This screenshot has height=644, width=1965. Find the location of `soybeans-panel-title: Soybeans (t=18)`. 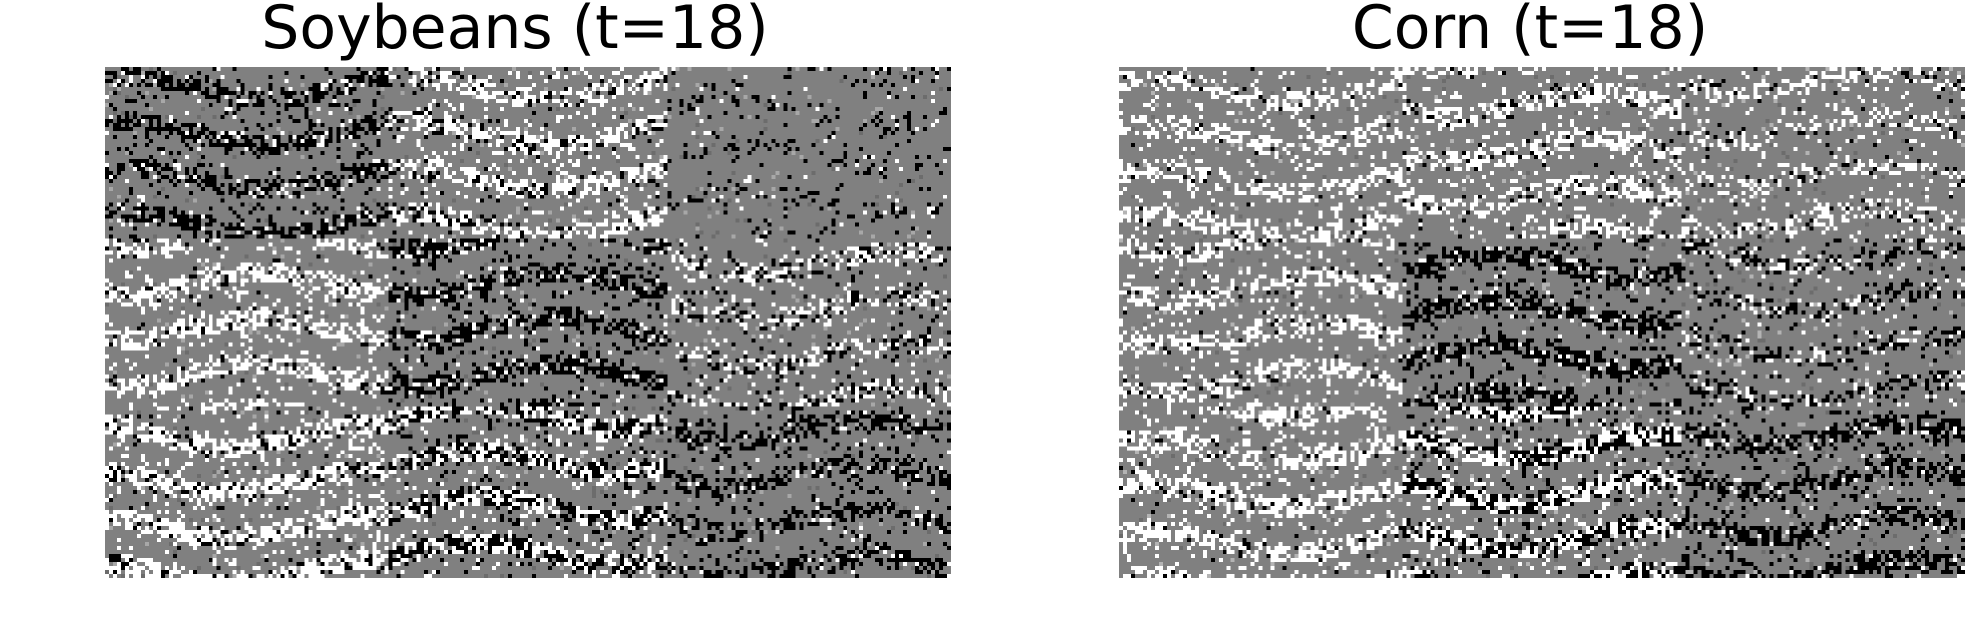

soybeans-panel-title: Soybeans (t=18) is located at coordinates (515, 31).